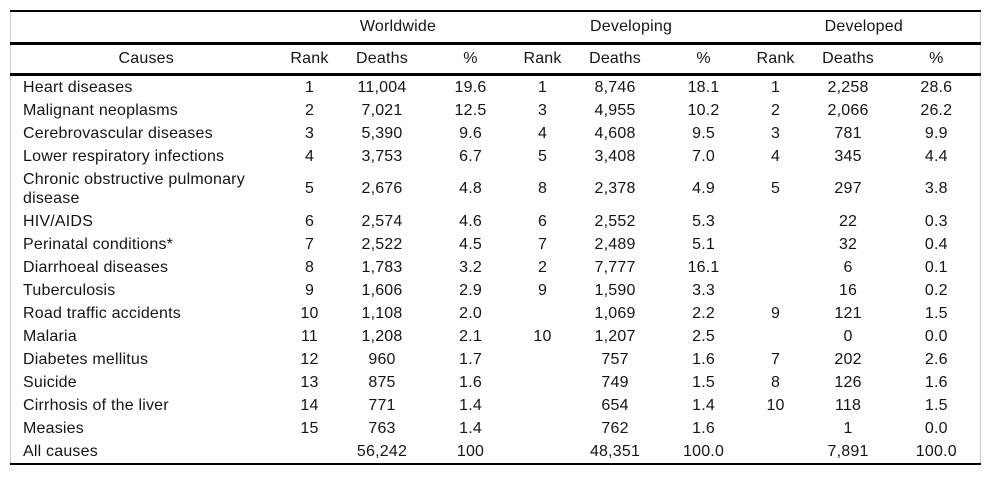 The width and height of the screenshot is (992, 484). Describe the element at coordinates (309, 221) in the screenshot. I see `worldwide-rank-cell: 6` at that location.